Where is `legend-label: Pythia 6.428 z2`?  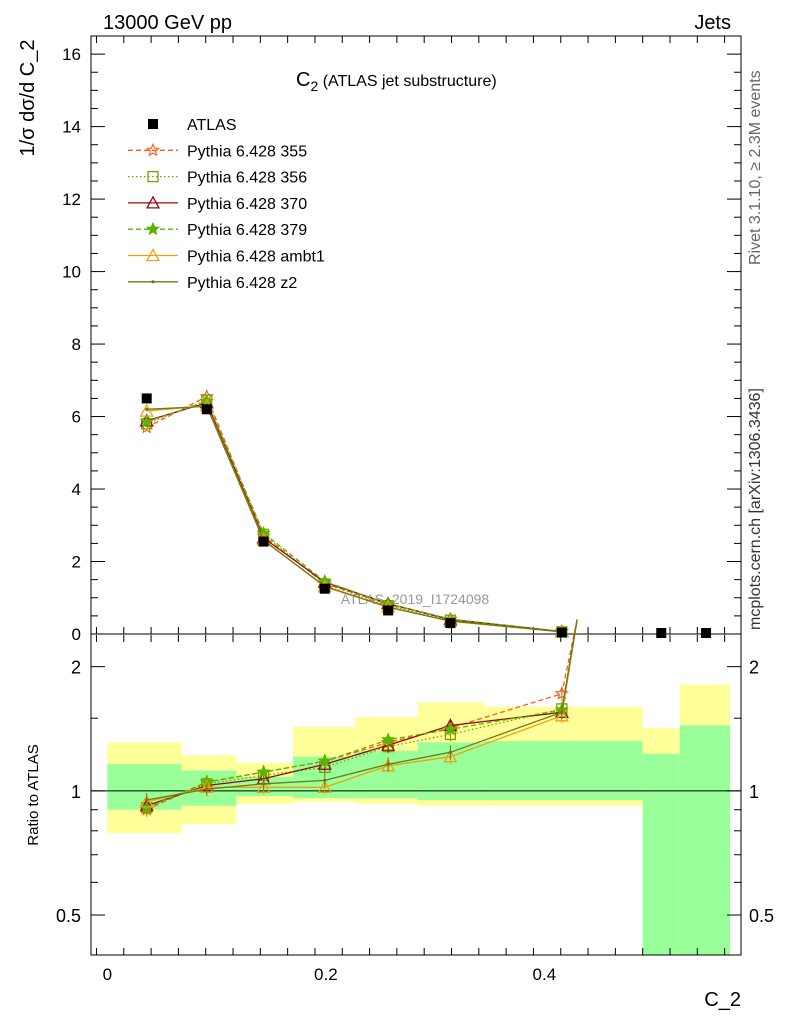 legend-label: Pythia 6.428 z2 is located at coordinates (242, 283).